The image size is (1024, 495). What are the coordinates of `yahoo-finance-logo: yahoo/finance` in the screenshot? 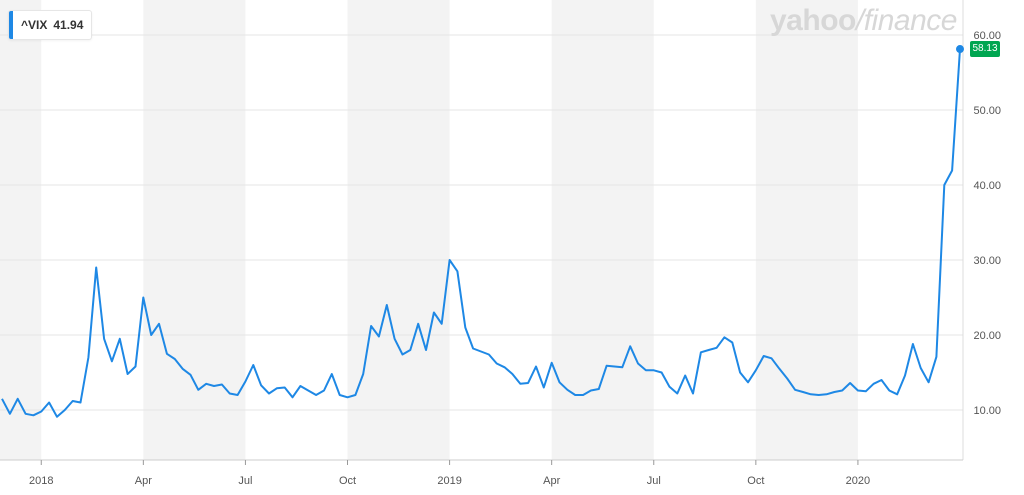 It's located at (863, 21).